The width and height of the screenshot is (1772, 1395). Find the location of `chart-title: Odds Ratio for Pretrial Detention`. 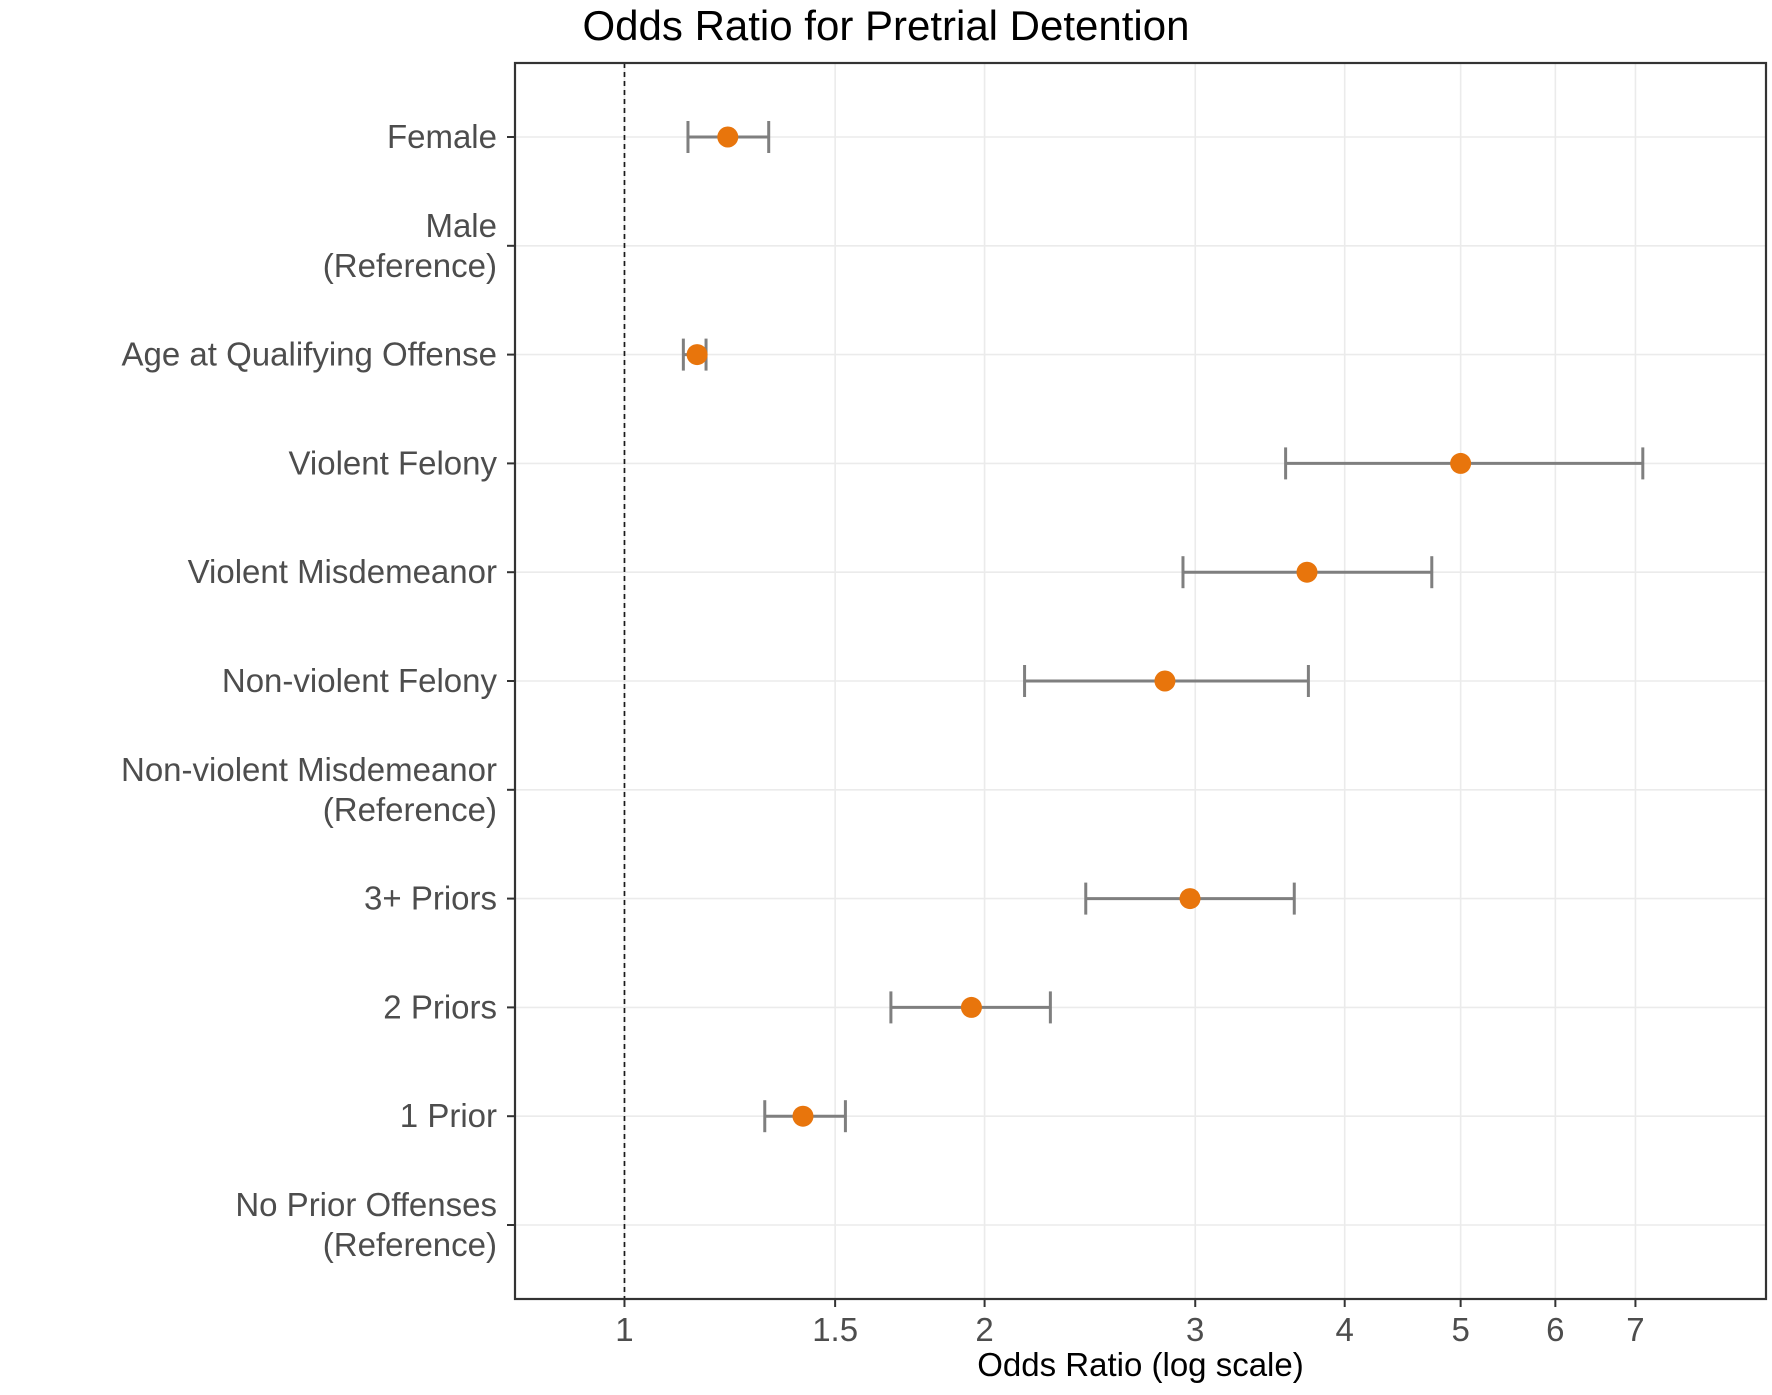

chart-title: Odds Ratio for Pretrial Detention is located at coordinates (886, 25).